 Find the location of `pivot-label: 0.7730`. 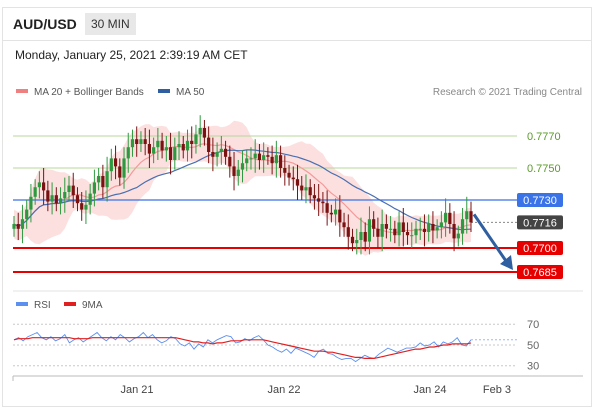

pivot-label: 0.7730 is located at coordinates (540, 201).